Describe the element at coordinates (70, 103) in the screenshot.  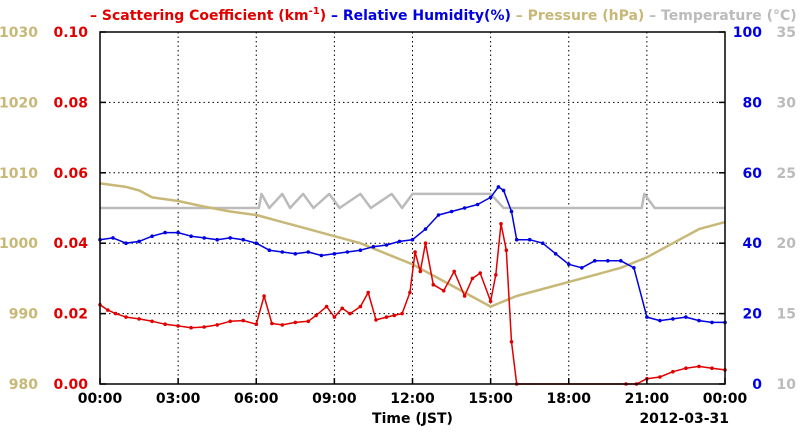
I see `scattering-tick-label: 0.08` at that location.